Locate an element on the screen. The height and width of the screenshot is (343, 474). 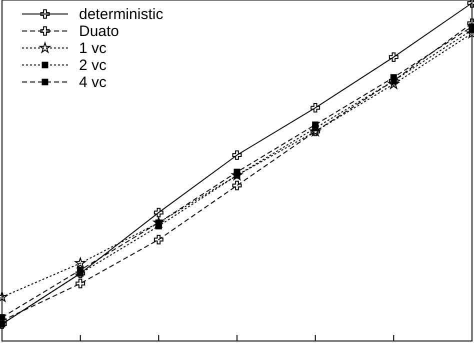
legend-label: Duato is located at coordinates (99, 31).